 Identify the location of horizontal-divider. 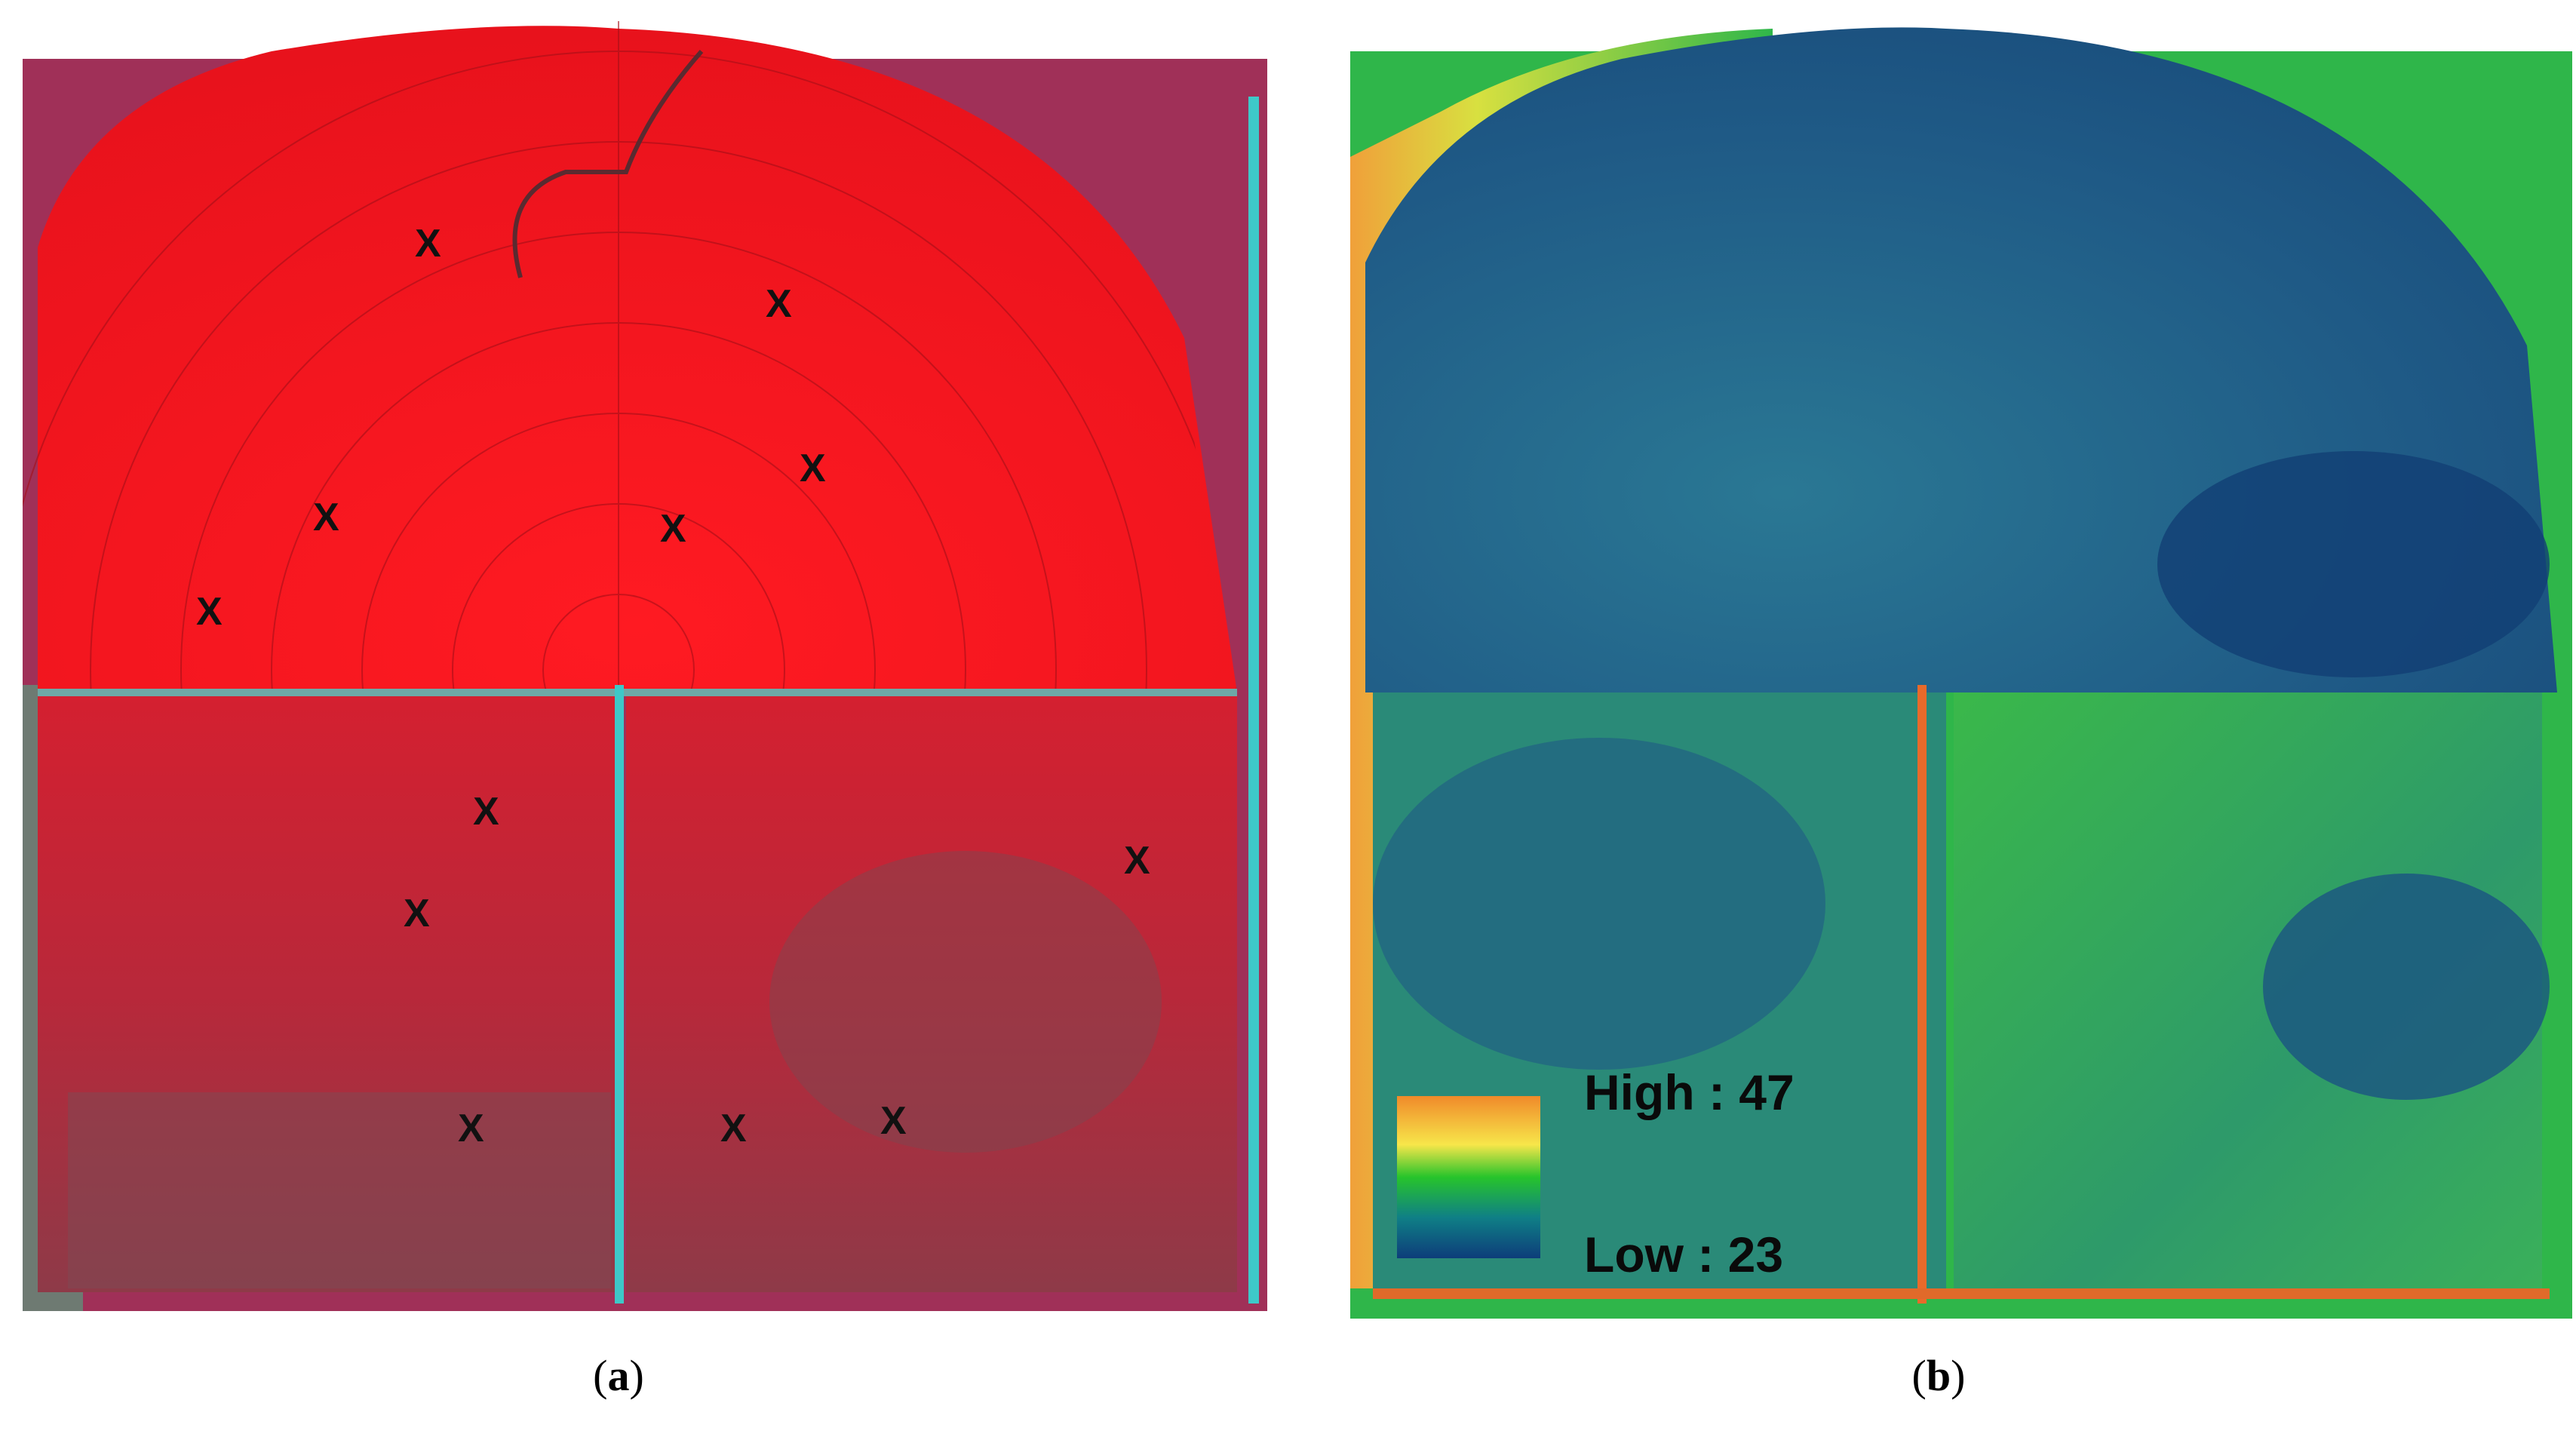
(637, 692).